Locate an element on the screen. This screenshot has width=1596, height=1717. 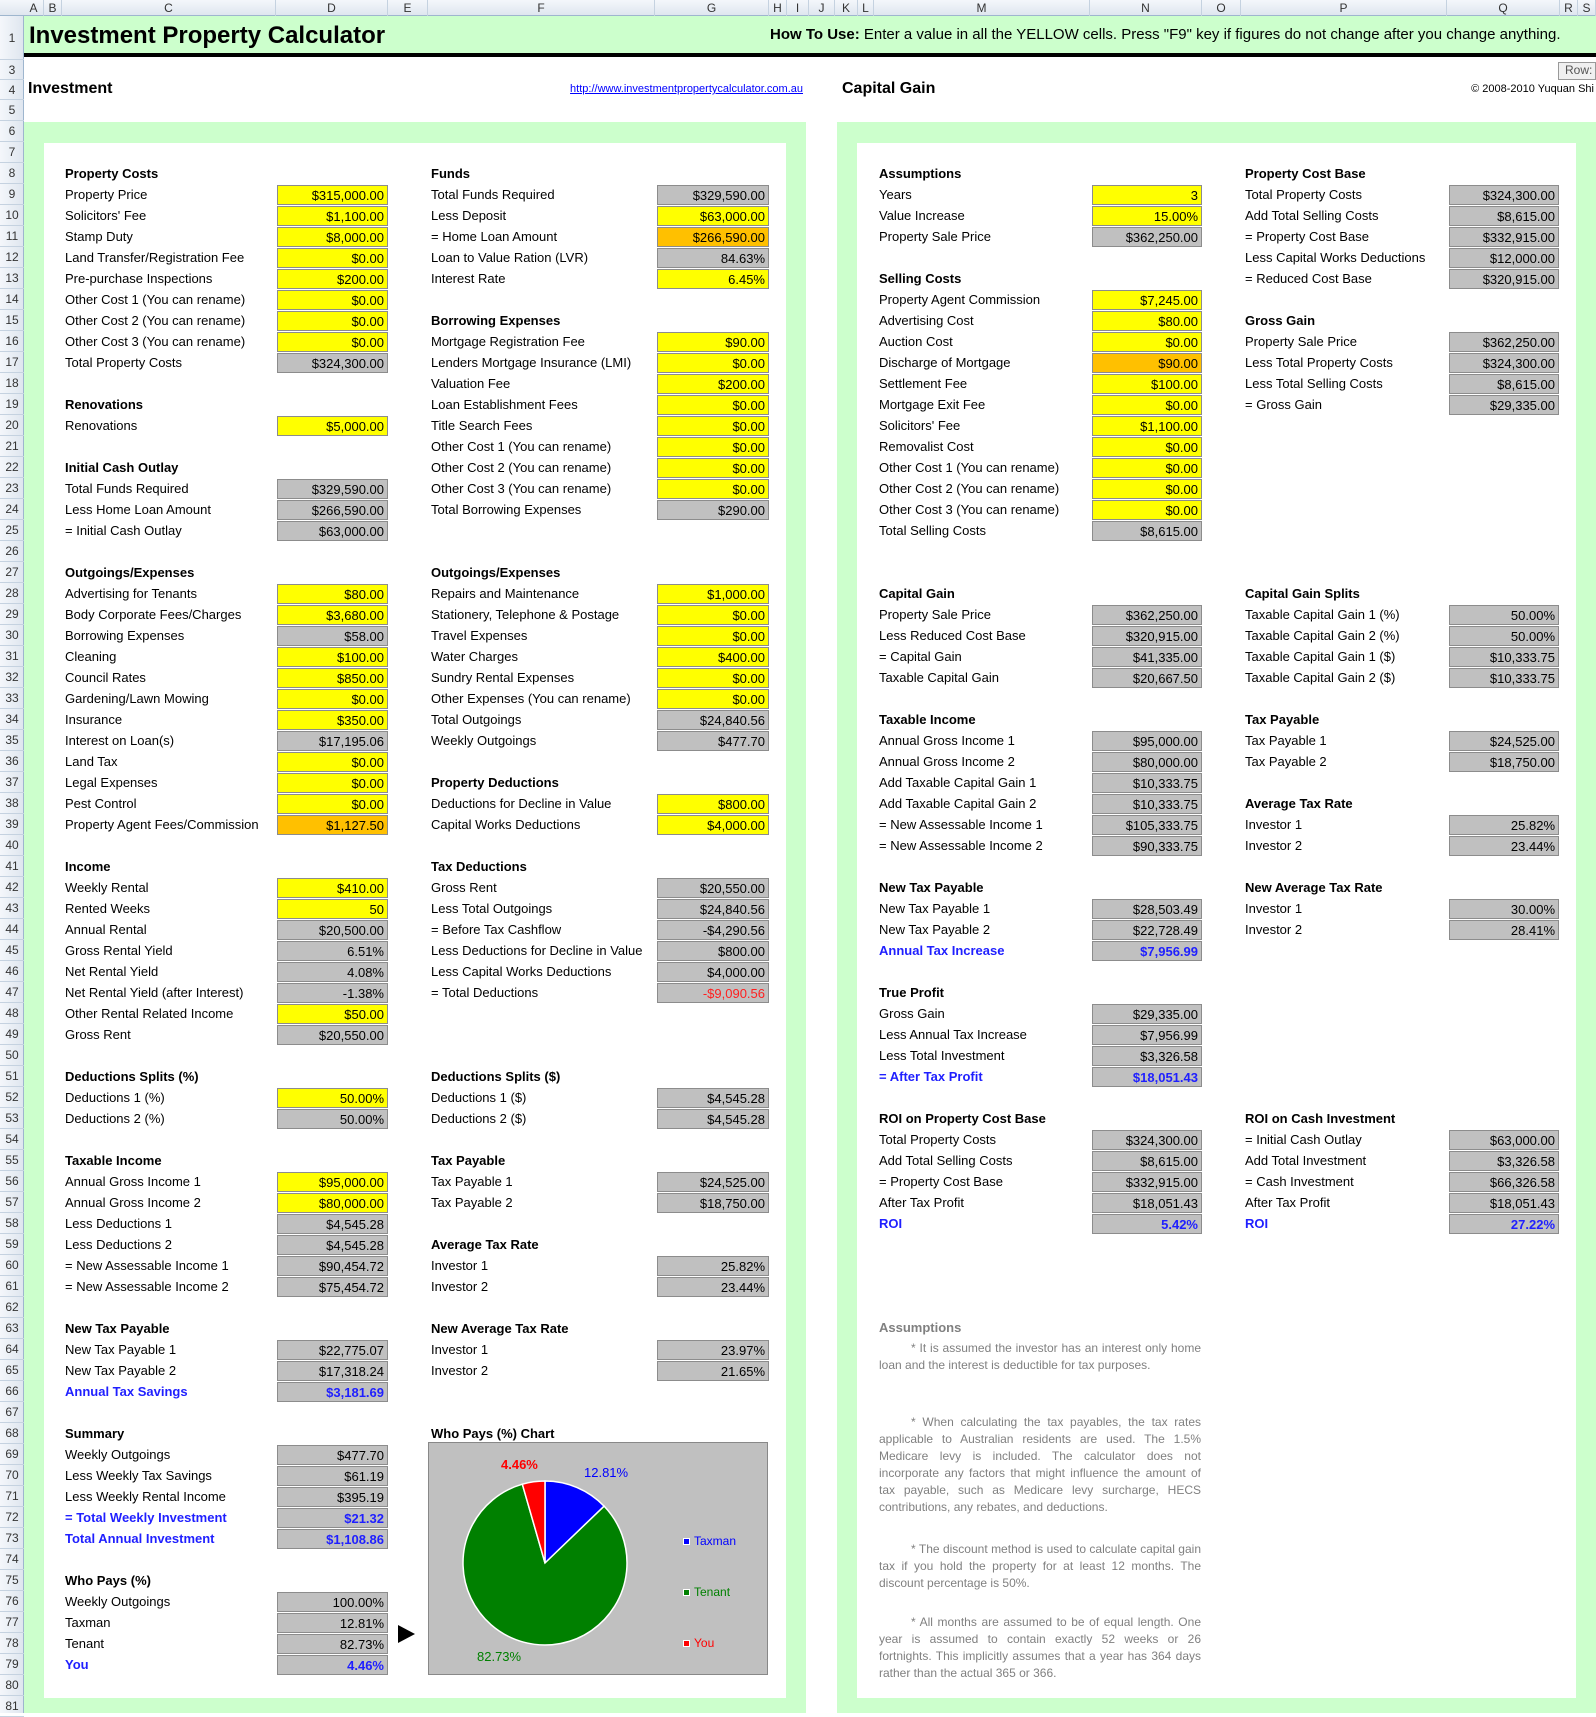
value-cell: 5.42% is located at coordinates (1147, 1224).